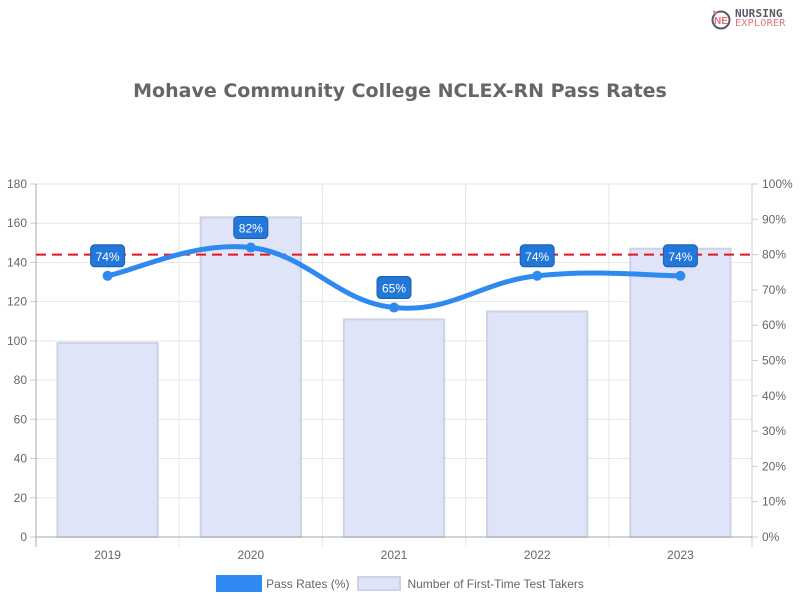 This screenshot has width=800, height=600. What do you see at coordinates (774, 431) in the screenshot?
I see `right-axis-tick: 30%` at bounding box center [774, 431].